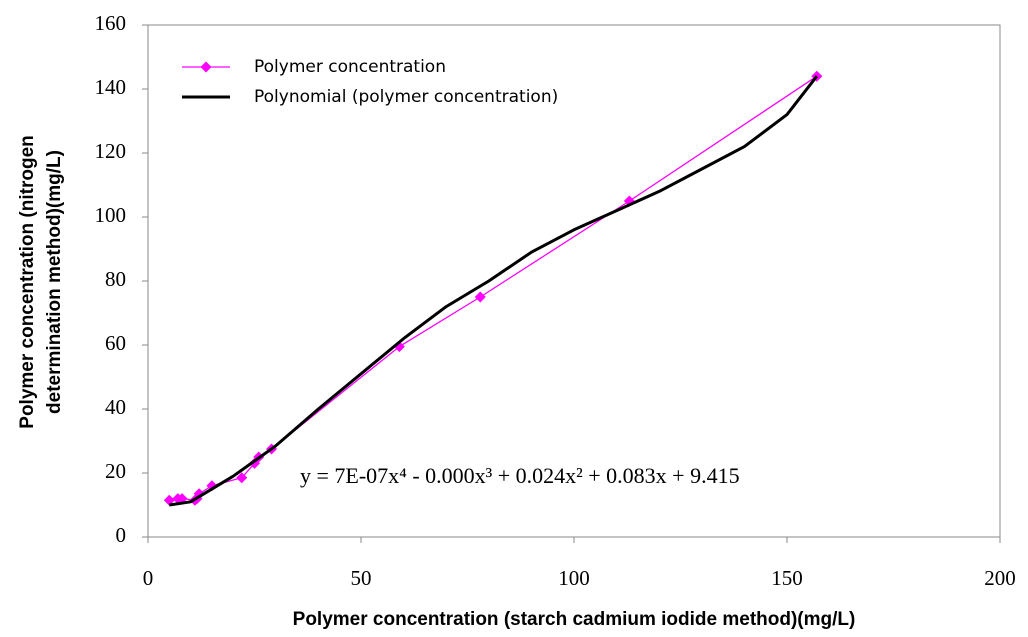 This screenshot has height=637, width=1028. What do you see at coordinates (787, 578) in the screenshot?
I see `x-tick-label: 150` at bounding box center [787, 578].